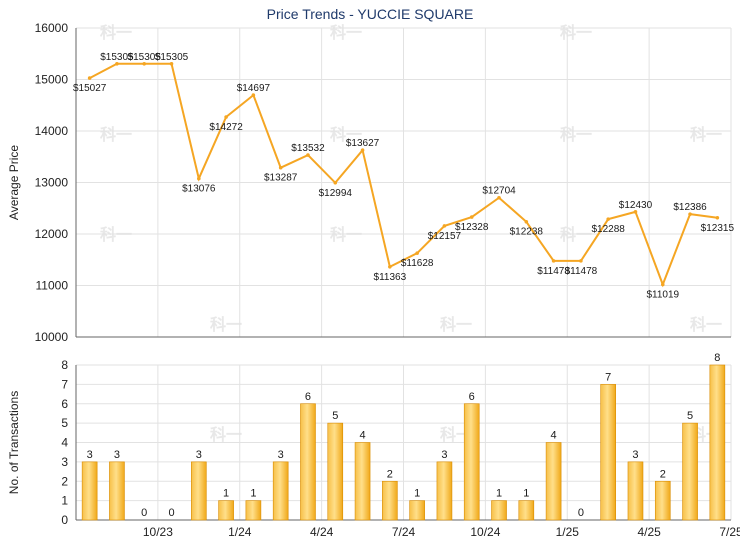  Describe the element at coordinates (370, 14) in the screenshot. I see `chart-title: Price Trends - YUCCIE SQUARE` at that location.